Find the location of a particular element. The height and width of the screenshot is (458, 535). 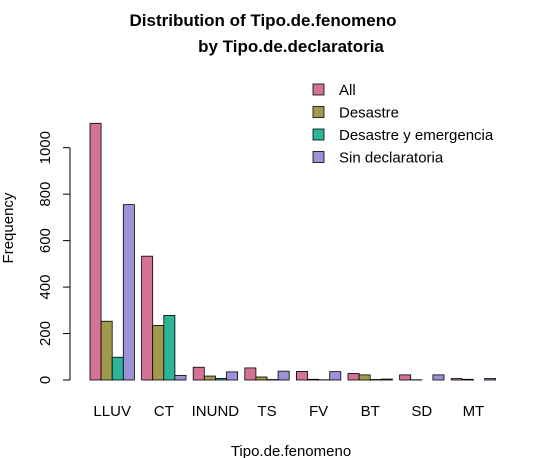

bar-lluv-sin-declaratoria is located at coordinates (128, 292).